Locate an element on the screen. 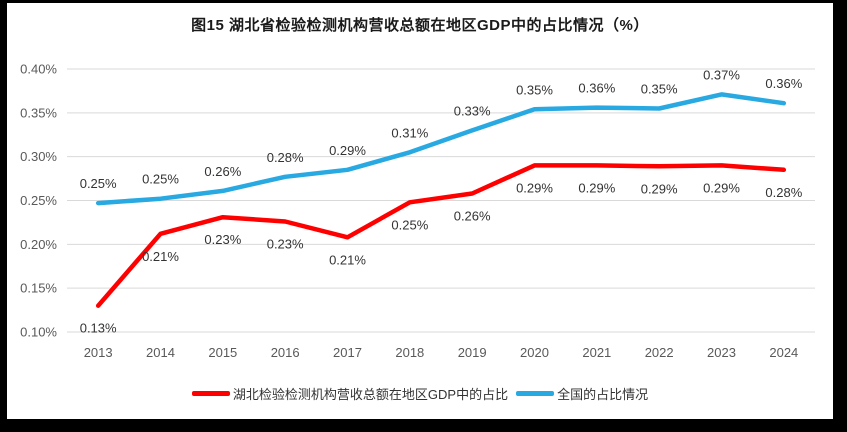  x-tick-label: 2018 is located at coordinates (409, 352).